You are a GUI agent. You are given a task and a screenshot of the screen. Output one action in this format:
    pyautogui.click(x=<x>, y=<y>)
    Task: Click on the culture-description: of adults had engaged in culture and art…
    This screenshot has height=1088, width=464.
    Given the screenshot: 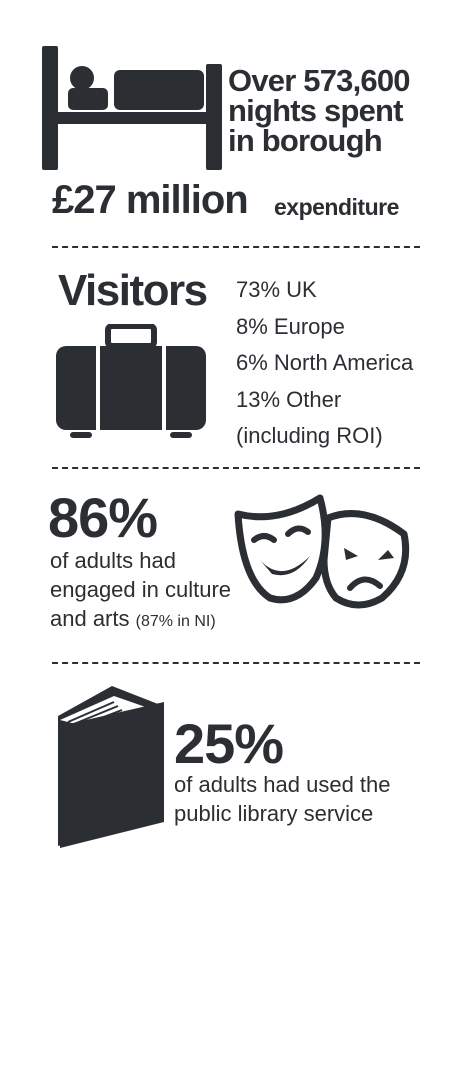 What is the action you would take?
    pyautogui.click(x=160, y=591)
    